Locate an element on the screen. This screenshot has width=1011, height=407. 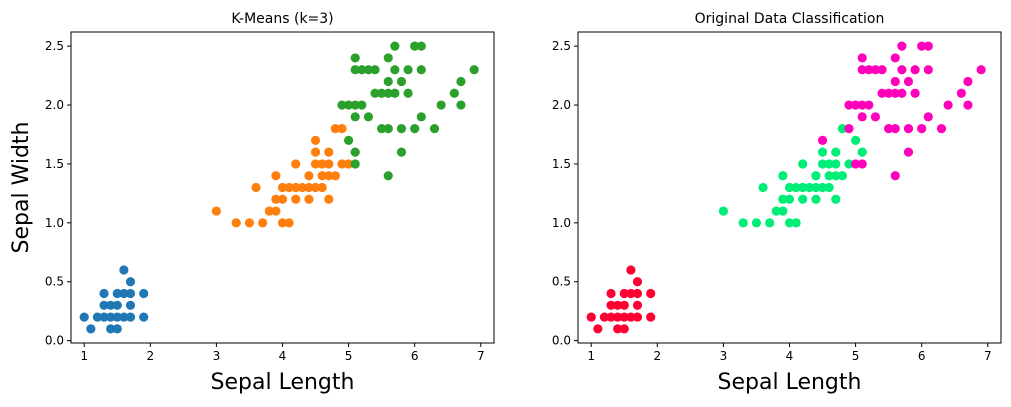
y-tick-label: 1.5 is located at coordinates (561, 164).